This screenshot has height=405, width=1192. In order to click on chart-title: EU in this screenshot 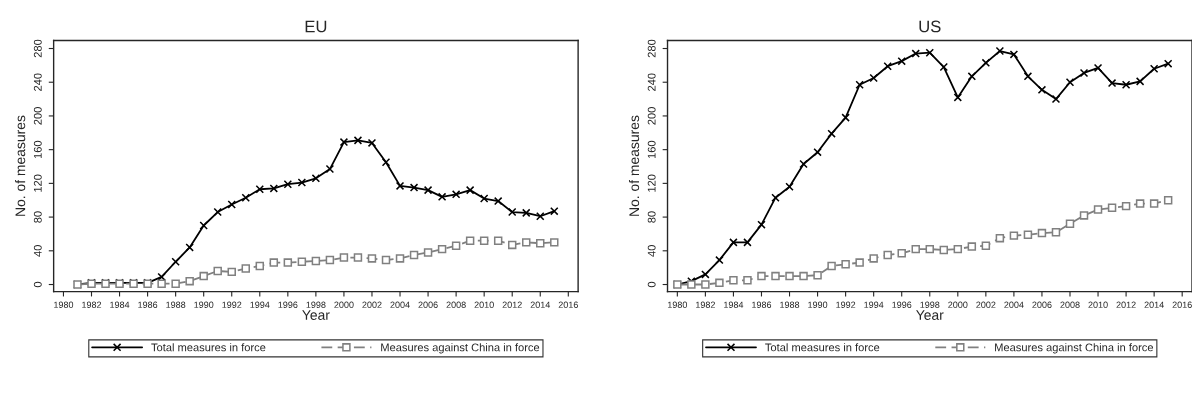, I will do `click(316, 26)`.